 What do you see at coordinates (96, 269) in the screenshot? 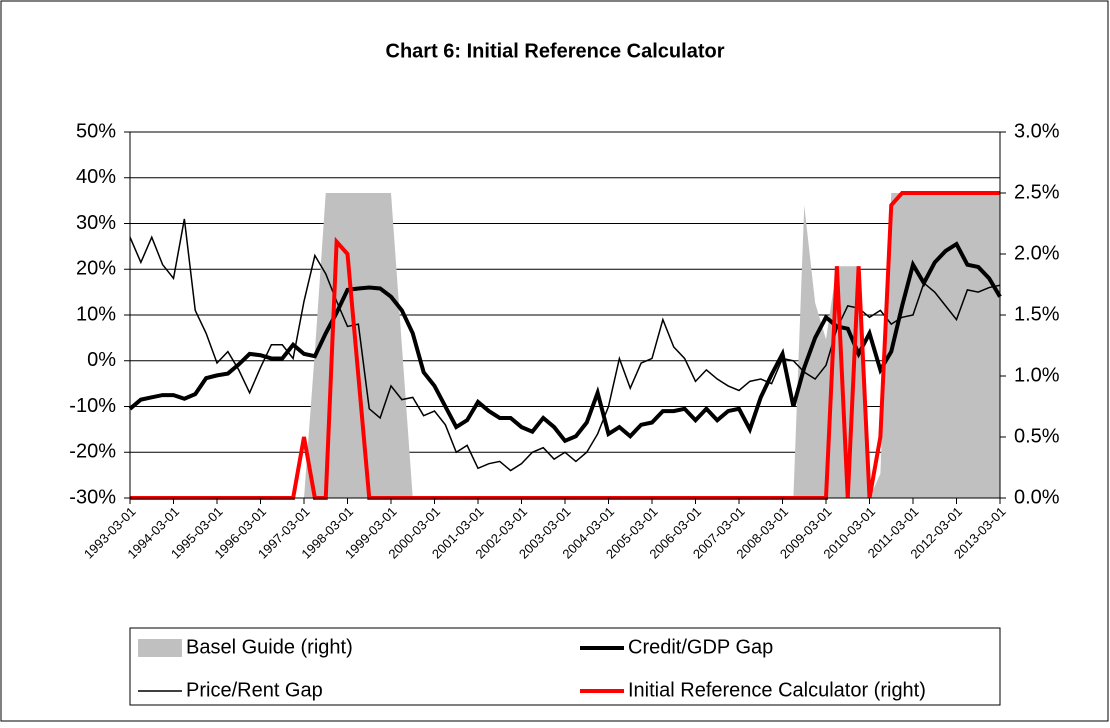
I see `y-tick-label: 20%` at bounding box center [96, 269].